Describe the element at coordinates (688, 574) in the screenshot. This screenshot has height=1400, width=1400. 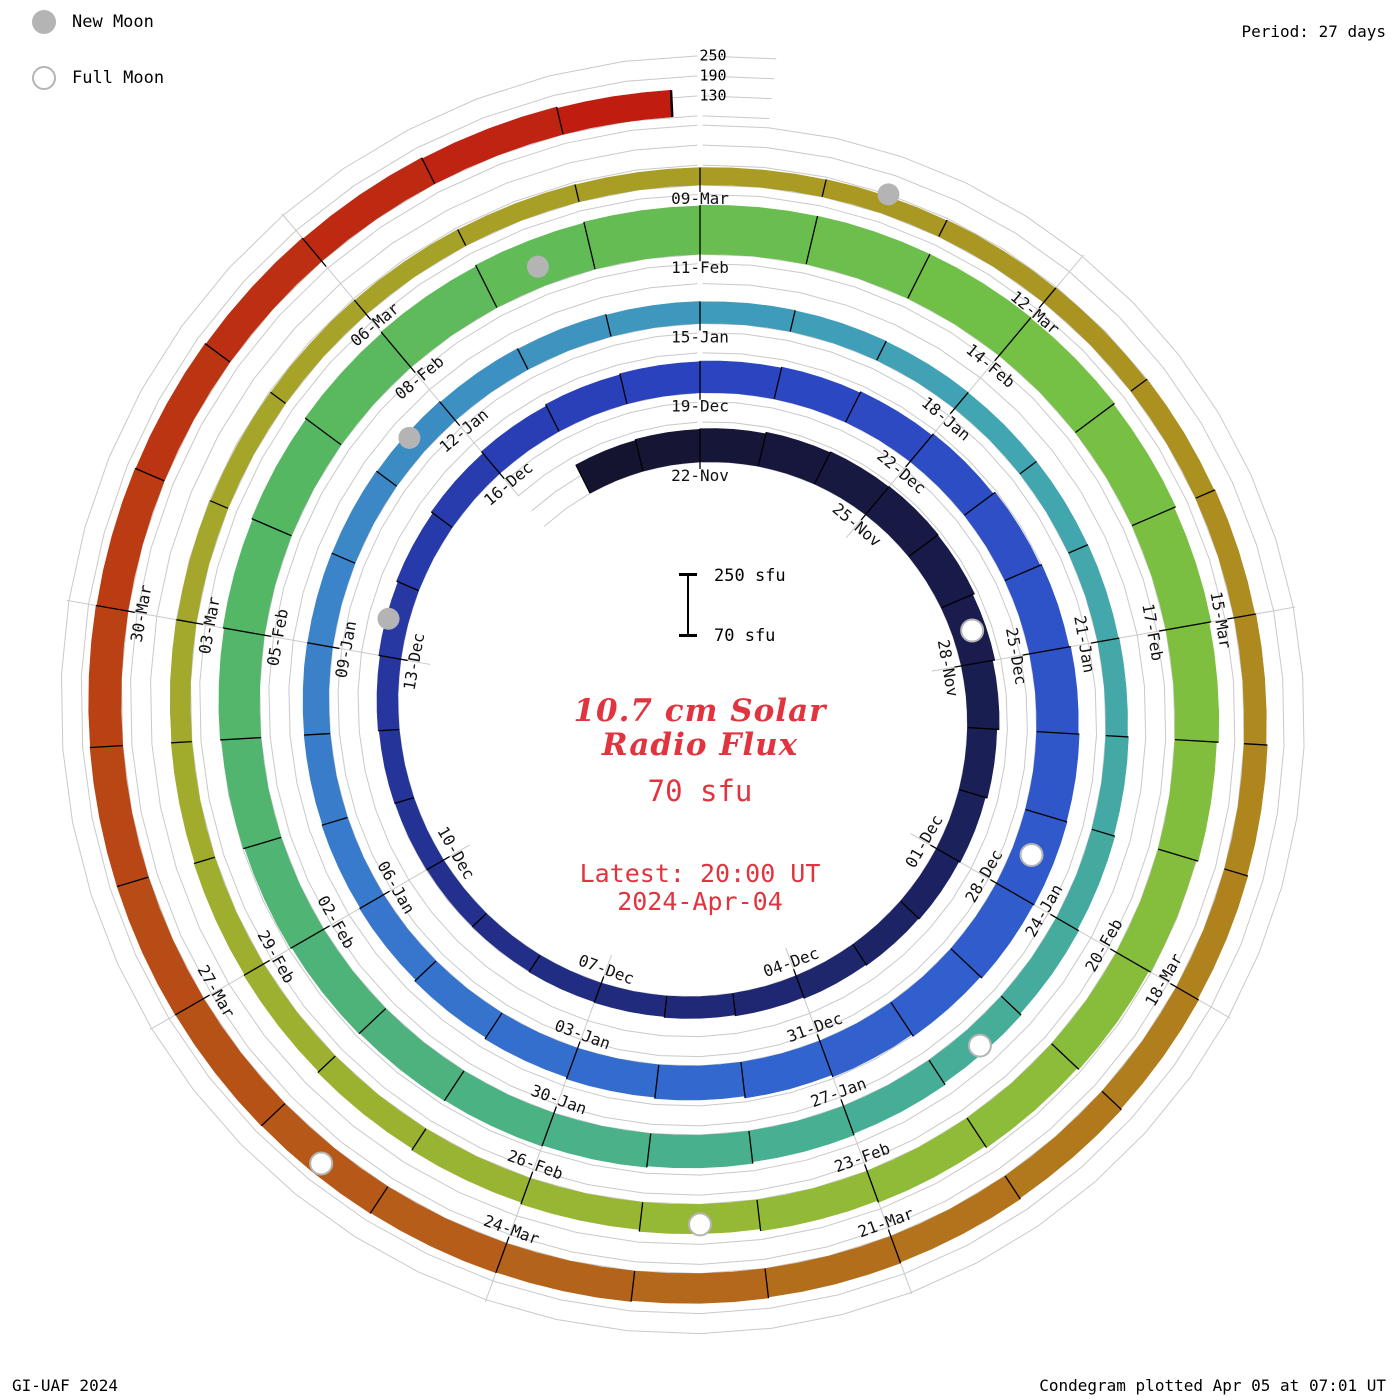
I see `scale-bar-top-cap` at that location.